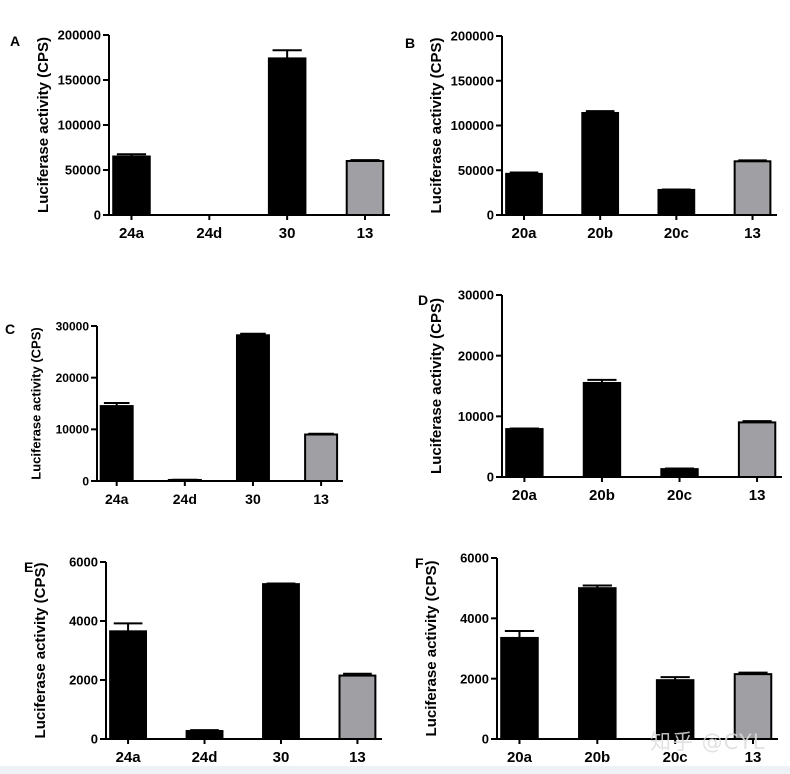  I want to click on panel-label: B, so click(410, 43).